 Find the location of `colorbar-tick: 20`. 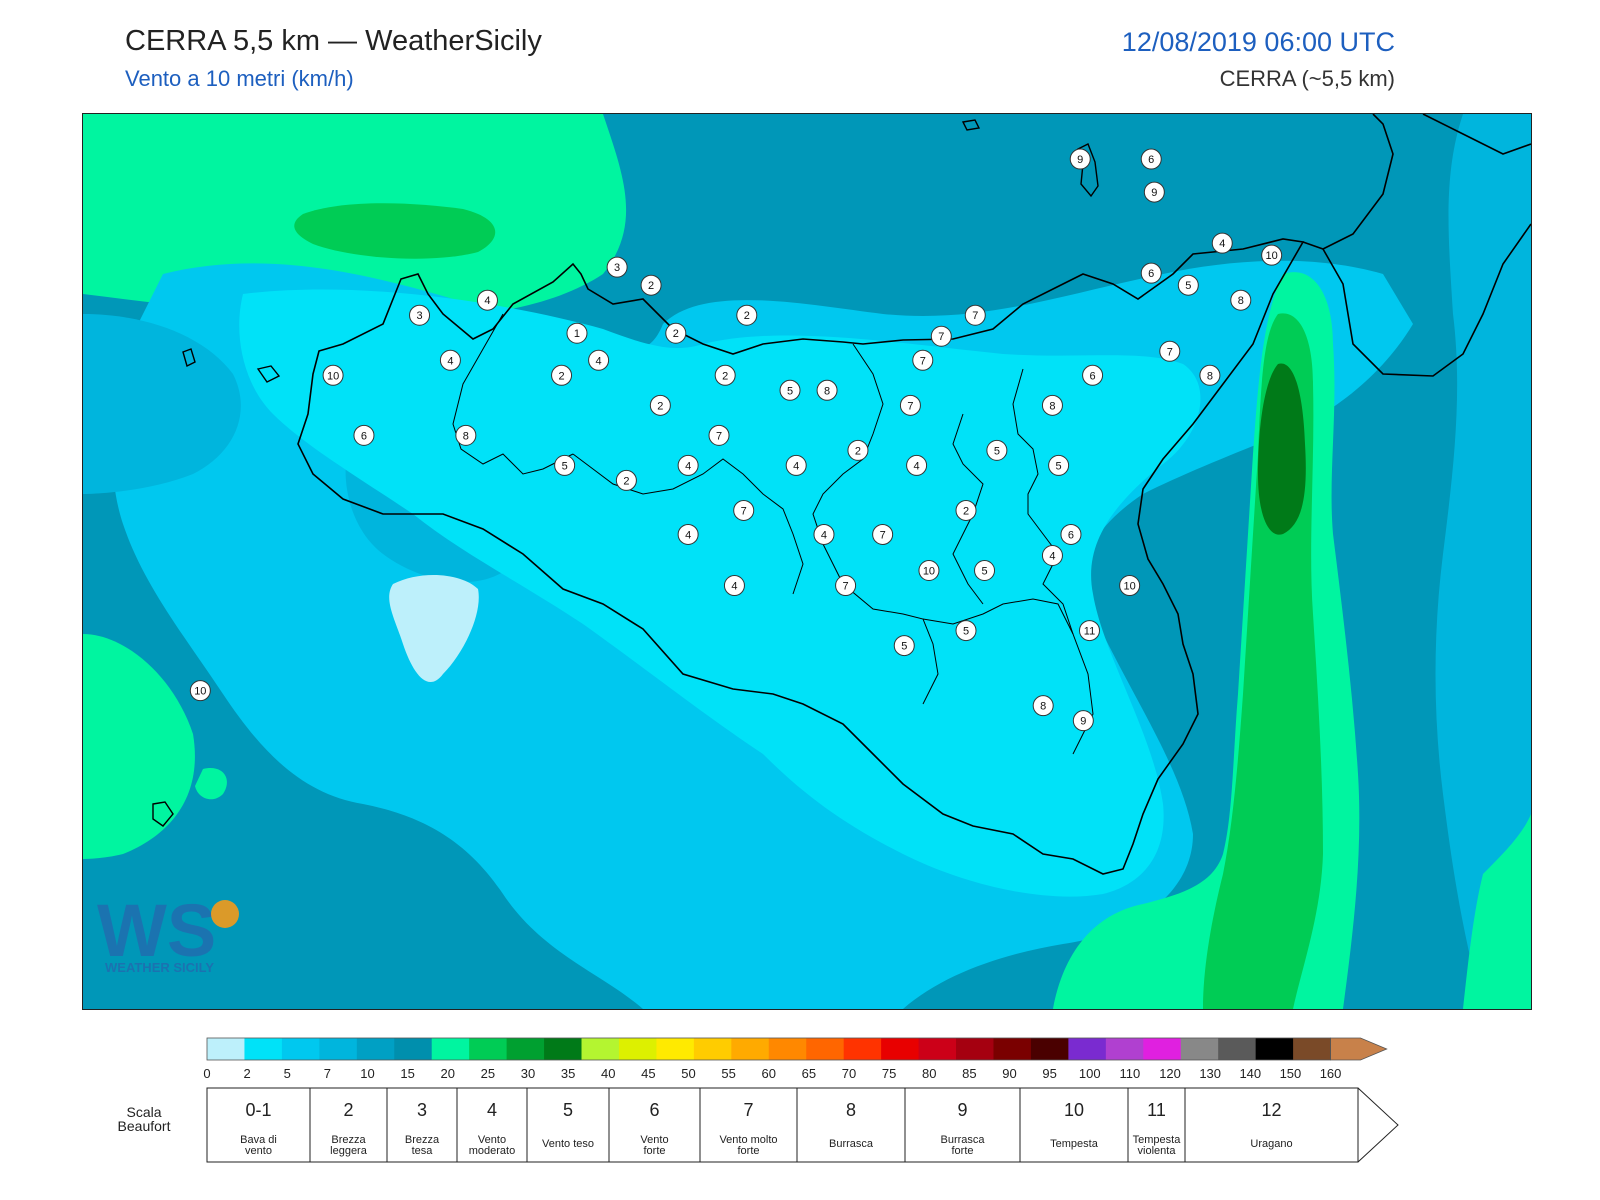

colorbar-tick: 20 is located at coordinates (448, 1073).